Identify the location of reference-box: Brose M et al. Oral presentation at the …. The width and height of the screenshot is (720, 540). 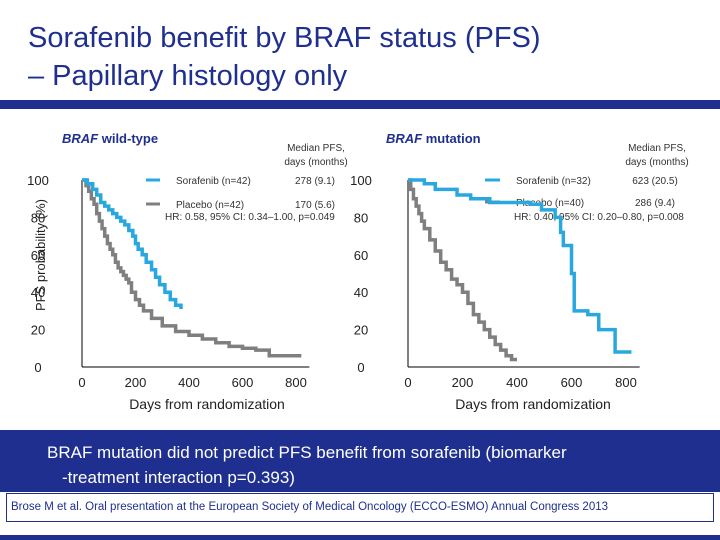
(360, 507).